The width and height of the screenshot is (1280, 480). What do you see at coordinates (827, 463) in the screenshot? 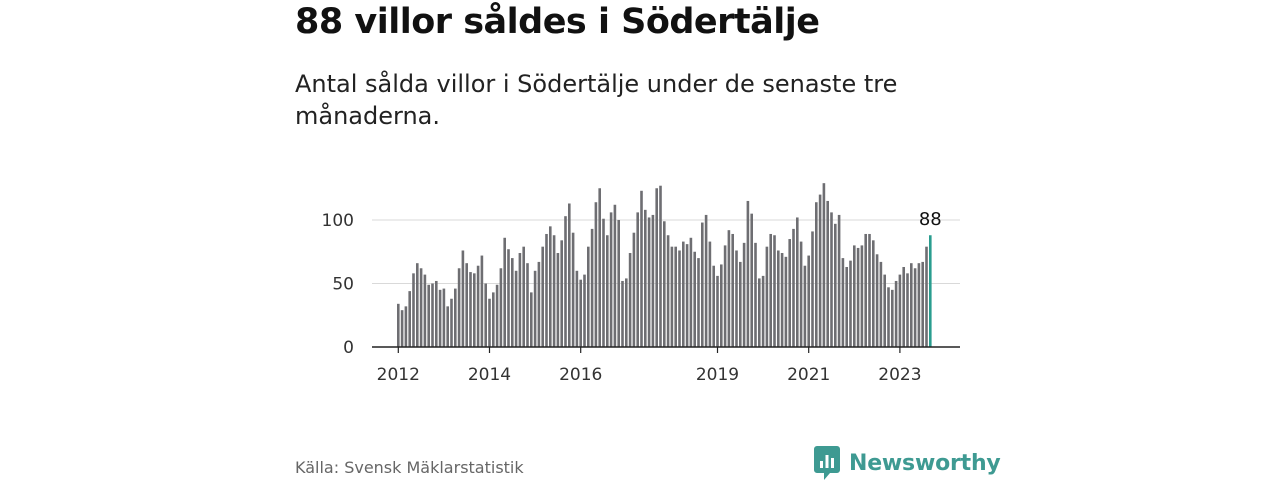
I see `newsworthy-logo-icon` at bounding box center [827, 463].